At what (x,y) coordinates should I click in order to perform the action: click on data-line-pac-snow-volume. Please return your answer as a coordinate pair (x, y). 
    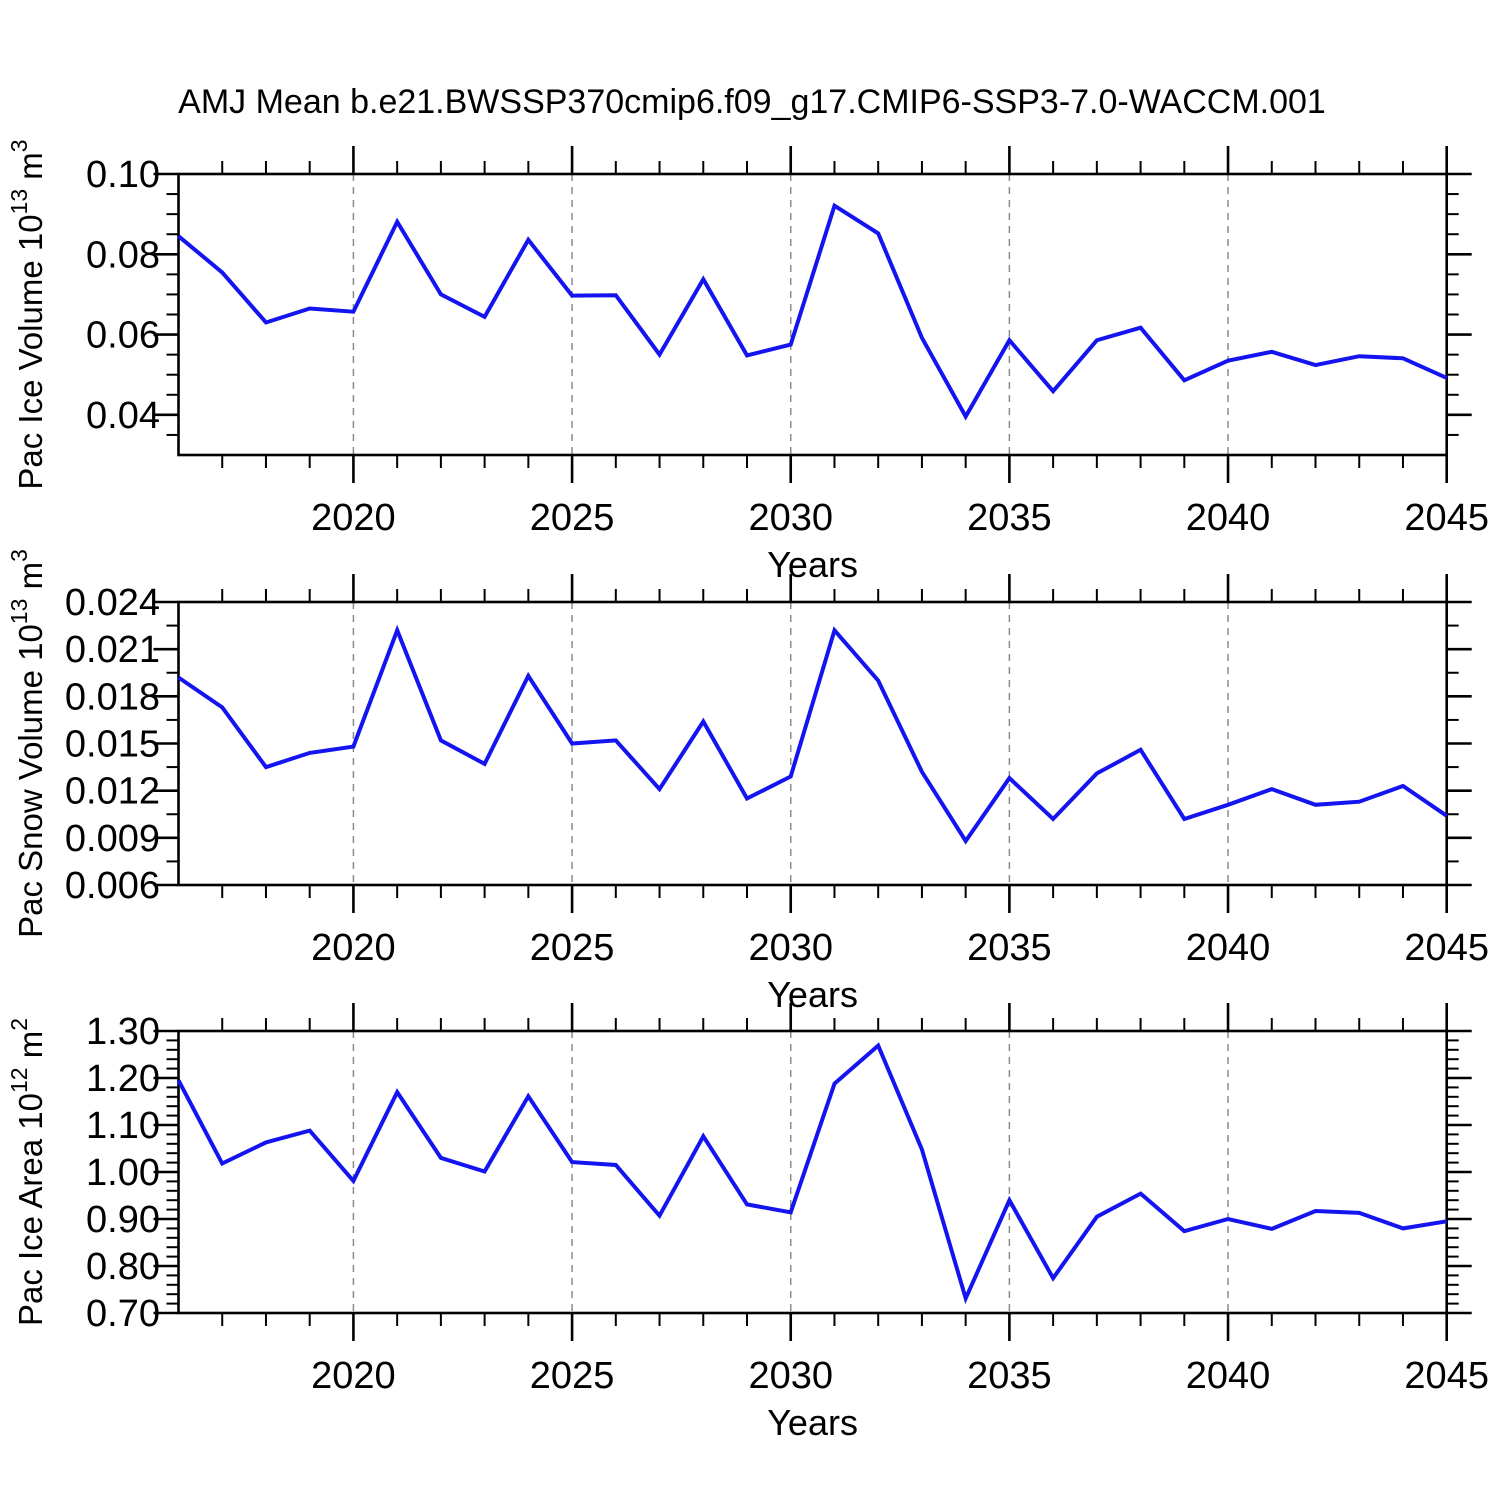
    Looking at the image, I should click on (812, 734).